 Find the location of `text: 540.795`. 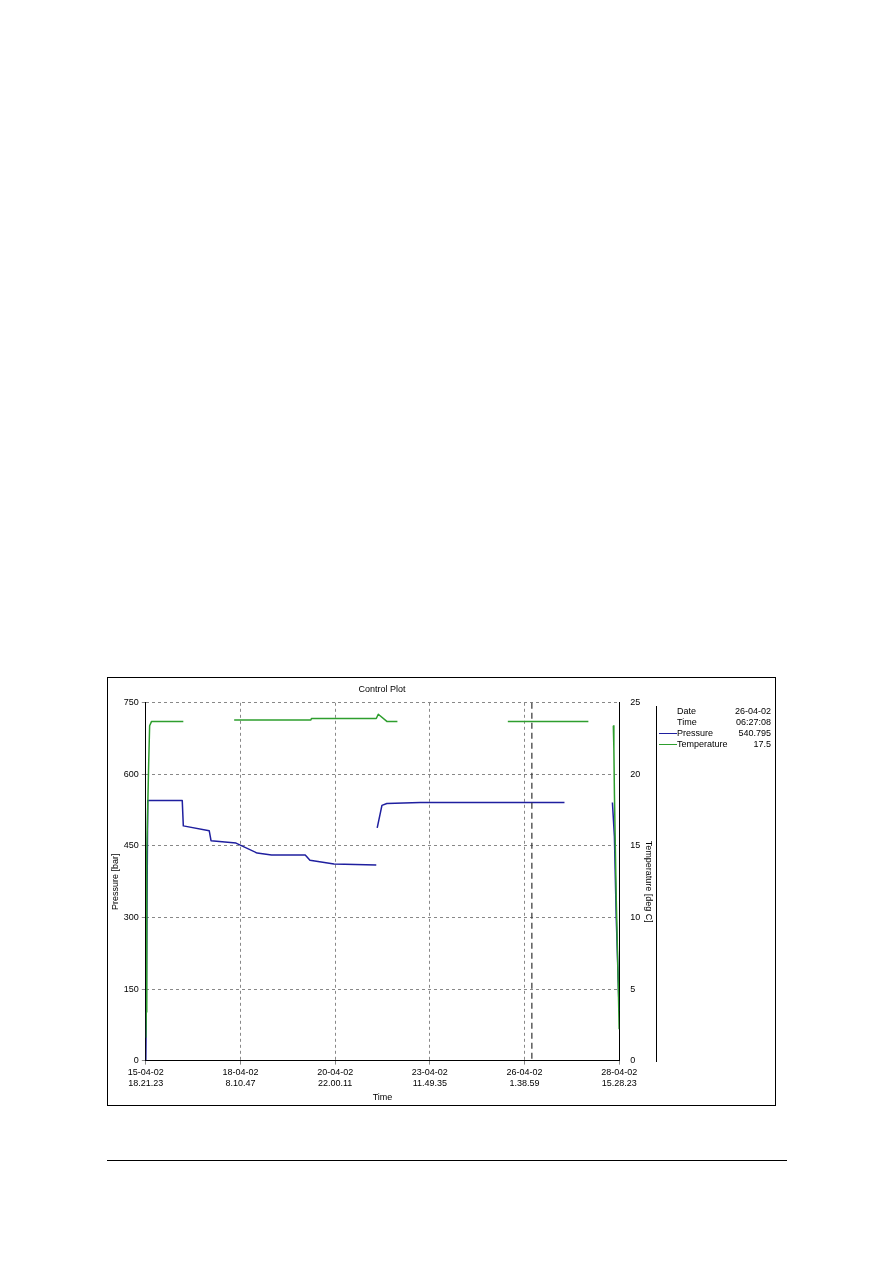

text: 540.795 is located at coordinates (754, 733).